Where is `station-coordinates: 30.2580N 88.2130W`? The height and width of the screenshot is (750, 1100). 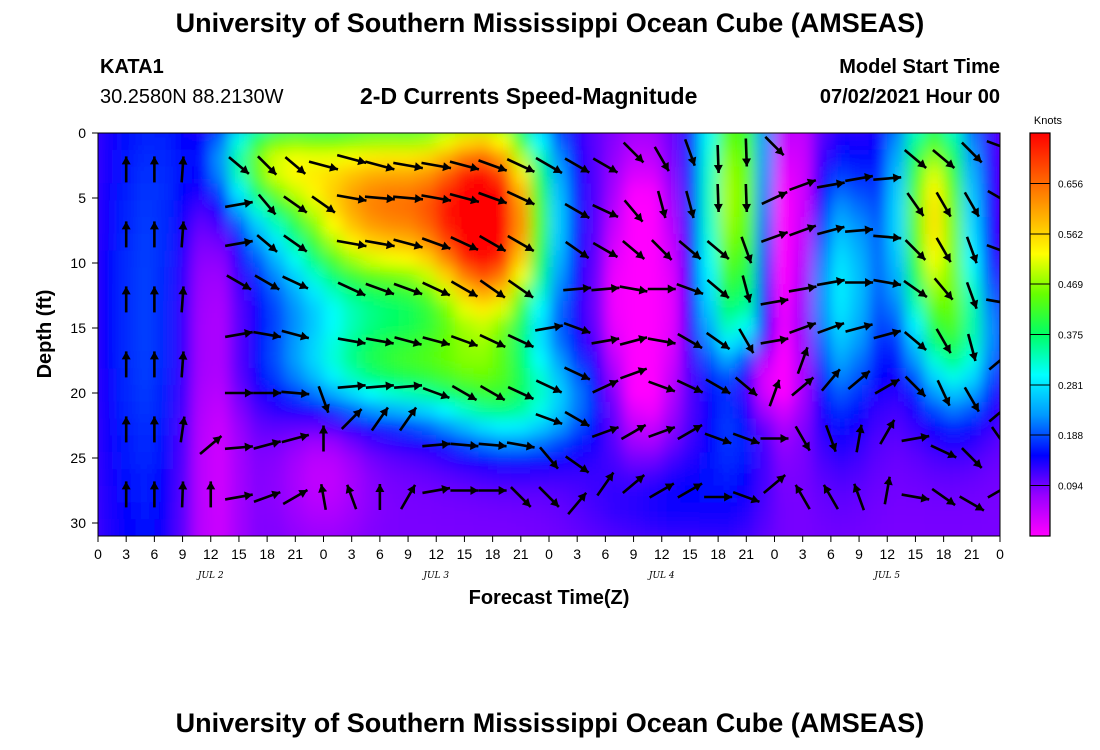 station-coordinates: 30.2580N 88.2130W is located at coordinates (192, 97).